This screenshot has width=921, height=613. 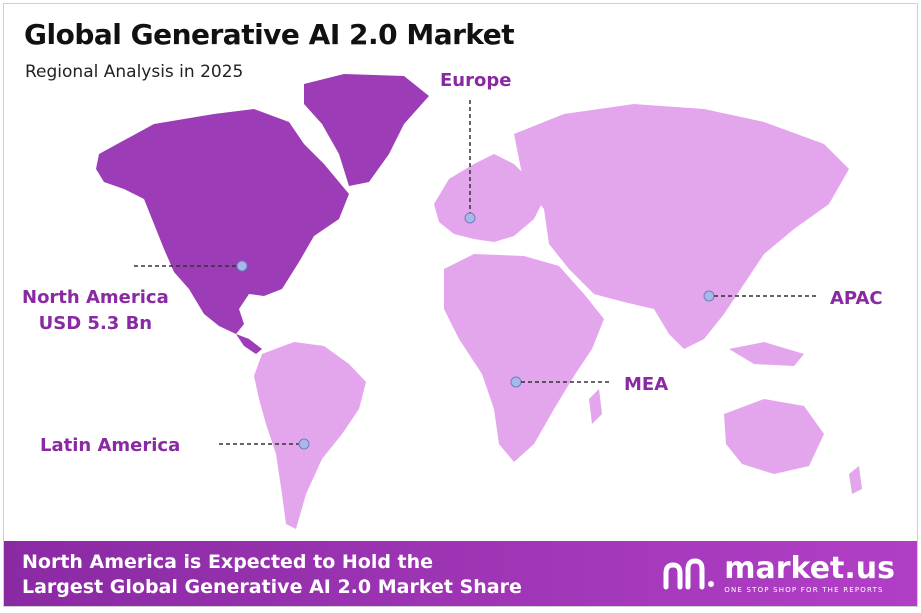 I want to click on region-label-latin-america: Latin America, so click(x=110, y=445).